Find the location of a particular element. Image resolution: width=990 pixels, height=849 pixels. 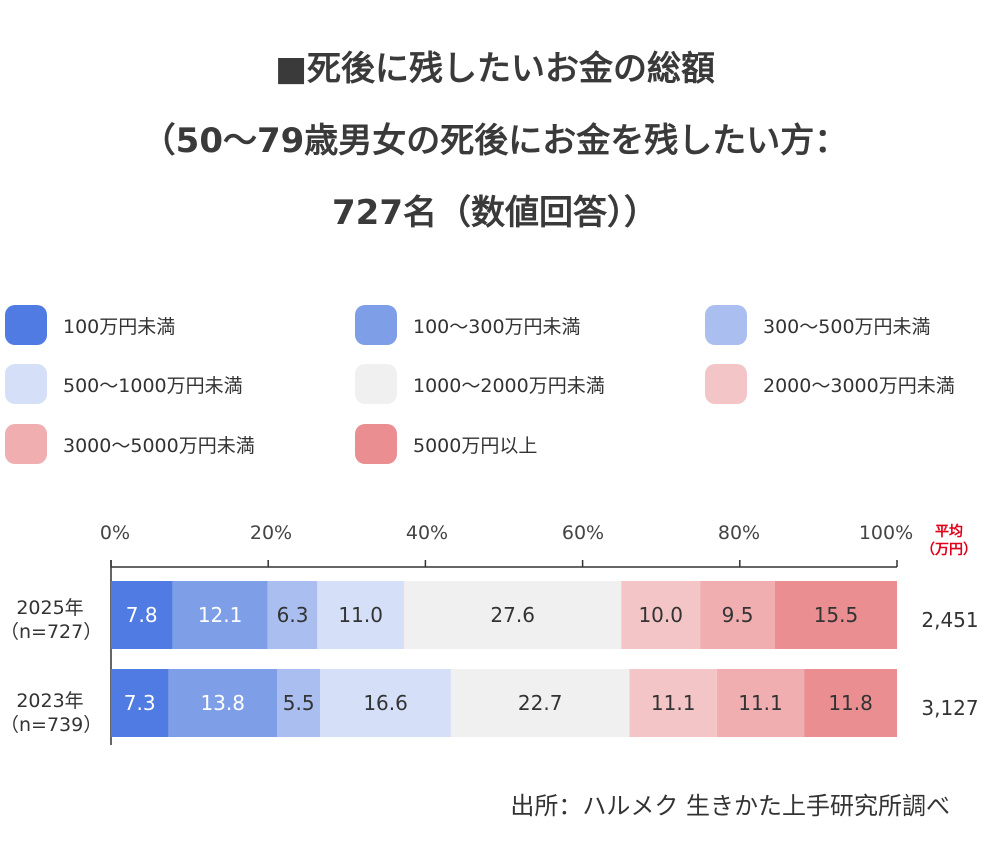

chart-title-line-2: （50～79歳男女の死後にお金を残したい方： is located at coordinates (495, 141).